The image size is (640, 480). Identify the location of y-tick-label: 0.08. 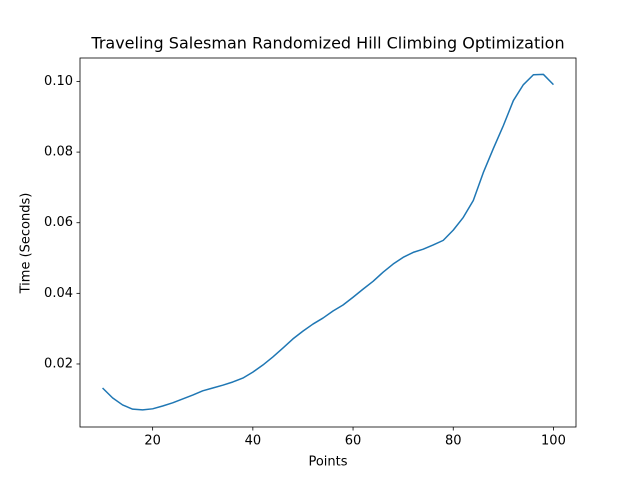
(58, 152).